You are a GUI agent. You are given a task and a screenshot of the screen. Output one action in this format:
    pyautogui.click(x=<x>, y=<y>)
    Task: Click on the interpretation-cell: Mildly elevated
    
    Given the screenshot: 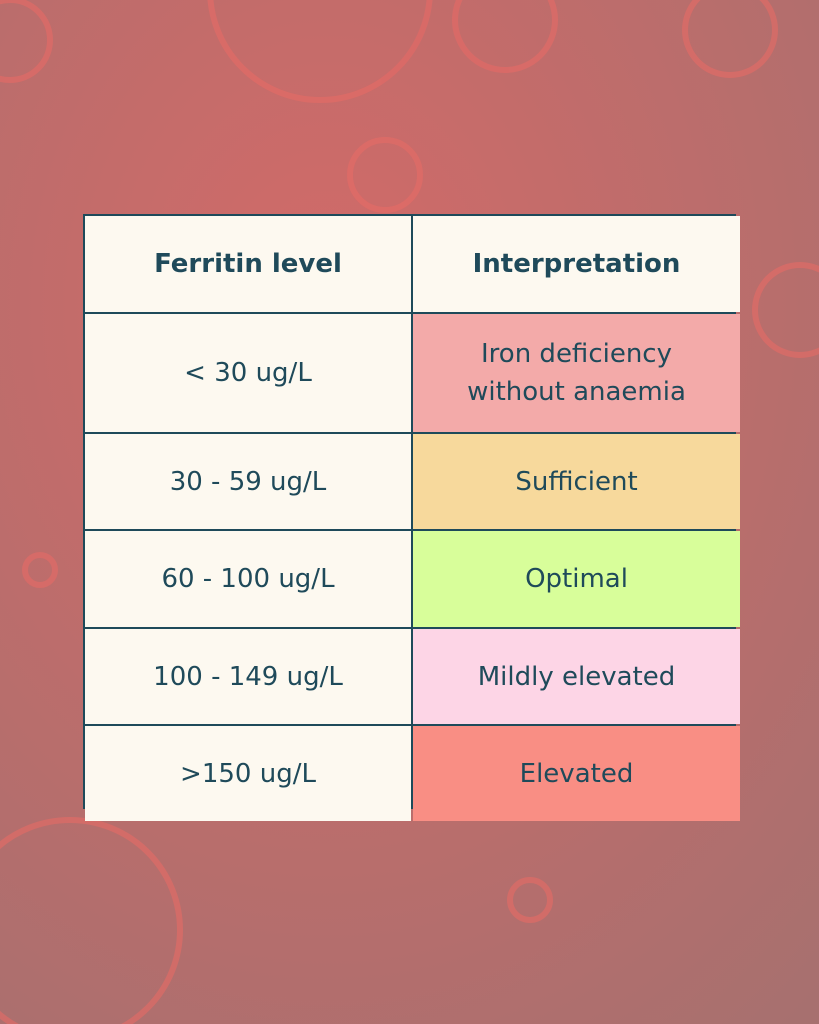 What is the action you would take?
    pyautogui.click(x=576, y=676)
    